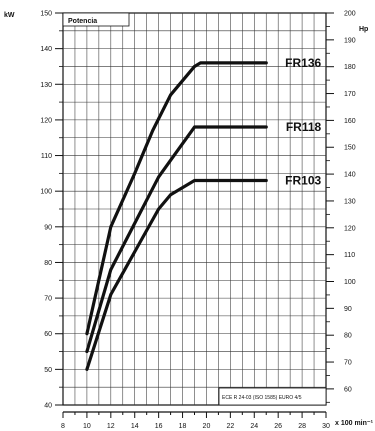  Describe the element at coordinates (46, 49) in the screenshot. I see `y-tick-label-left: 140` at that location.